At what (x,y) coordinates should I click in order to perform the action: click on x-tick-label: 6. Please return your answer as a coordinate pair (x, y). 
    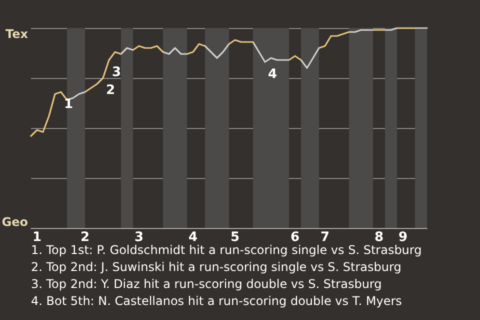
    Looking at the image, I should click on (295, 237).